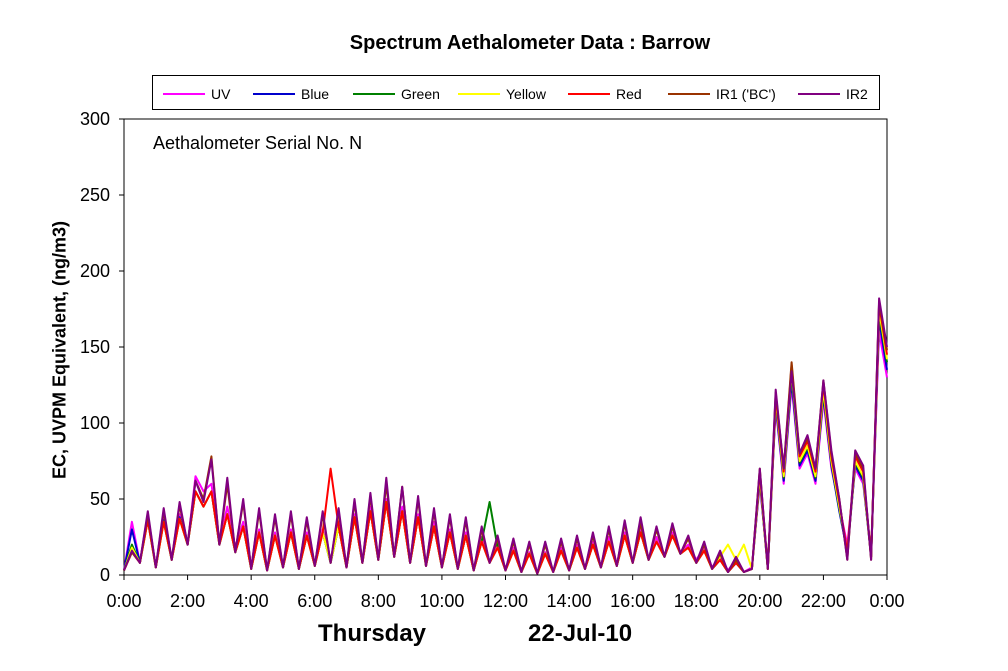 The height and width of the screenshot is (671, 1008). Describe the element at coordinates (105, 575) in the screenshot. I see `y-tick-label: 0` at that location.